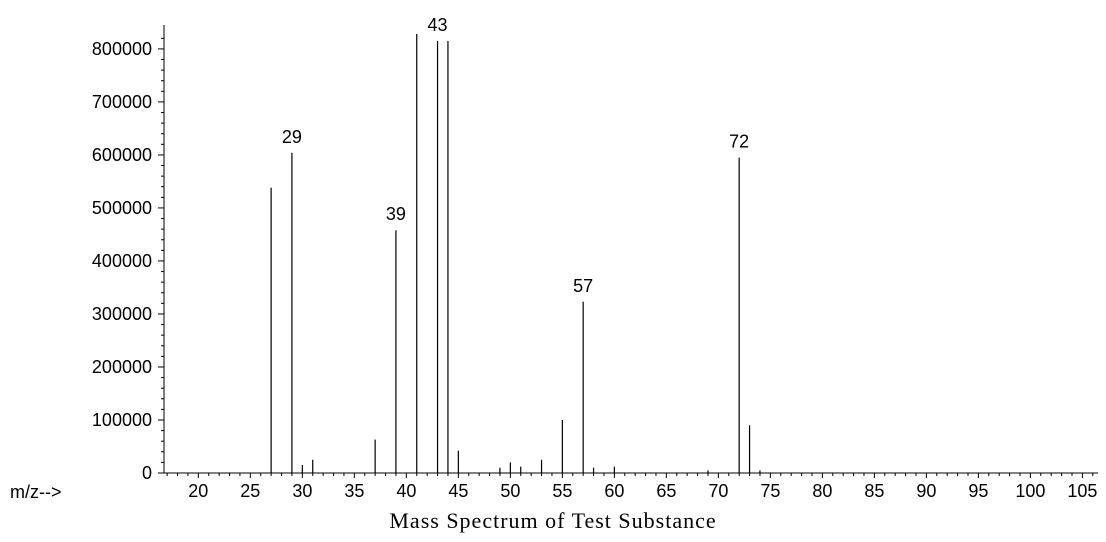 The image size is (1106, 542). What do you see at coordinates (553, 520) in the screenshot?
I see `chart-caption: Mass Spectrum of Test Substance` at bounding box center [553, 520].